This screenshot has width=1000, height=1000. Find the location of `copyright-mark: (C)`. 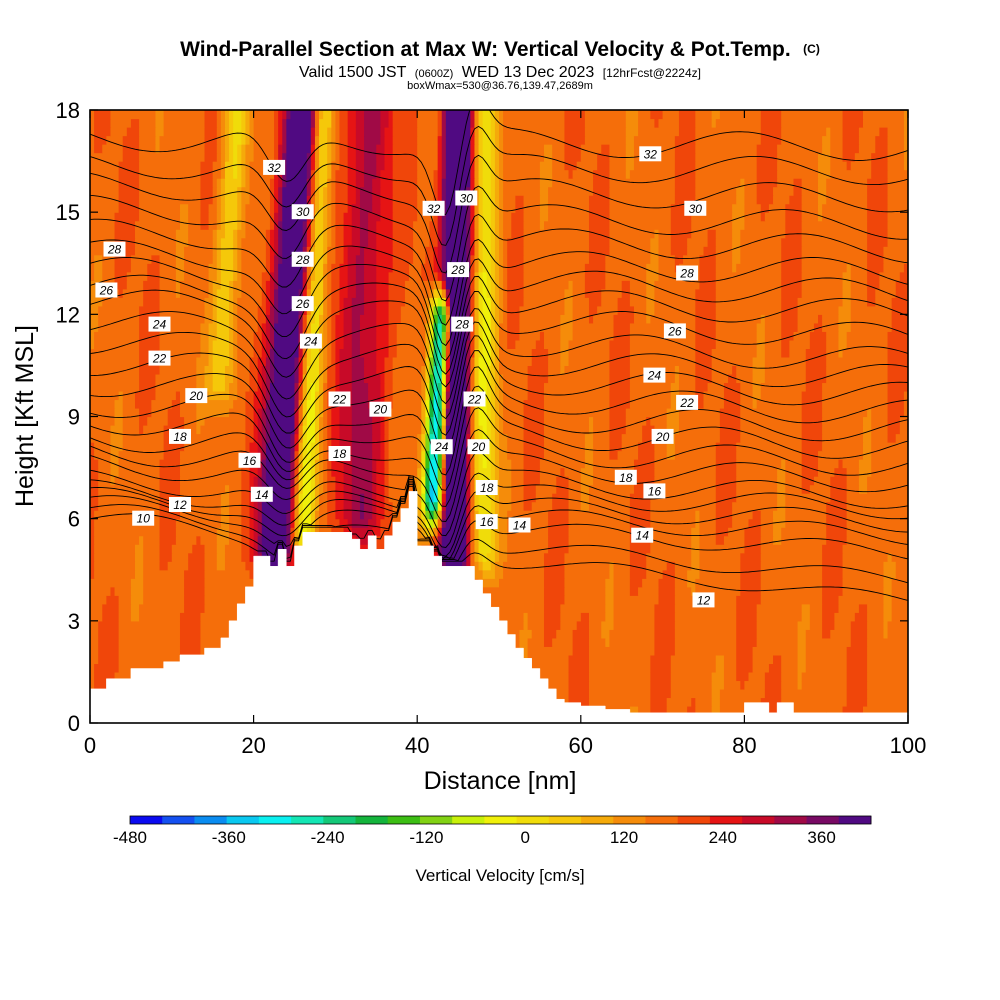

copyright-mark: (C) is located at coordinates (811, 49).